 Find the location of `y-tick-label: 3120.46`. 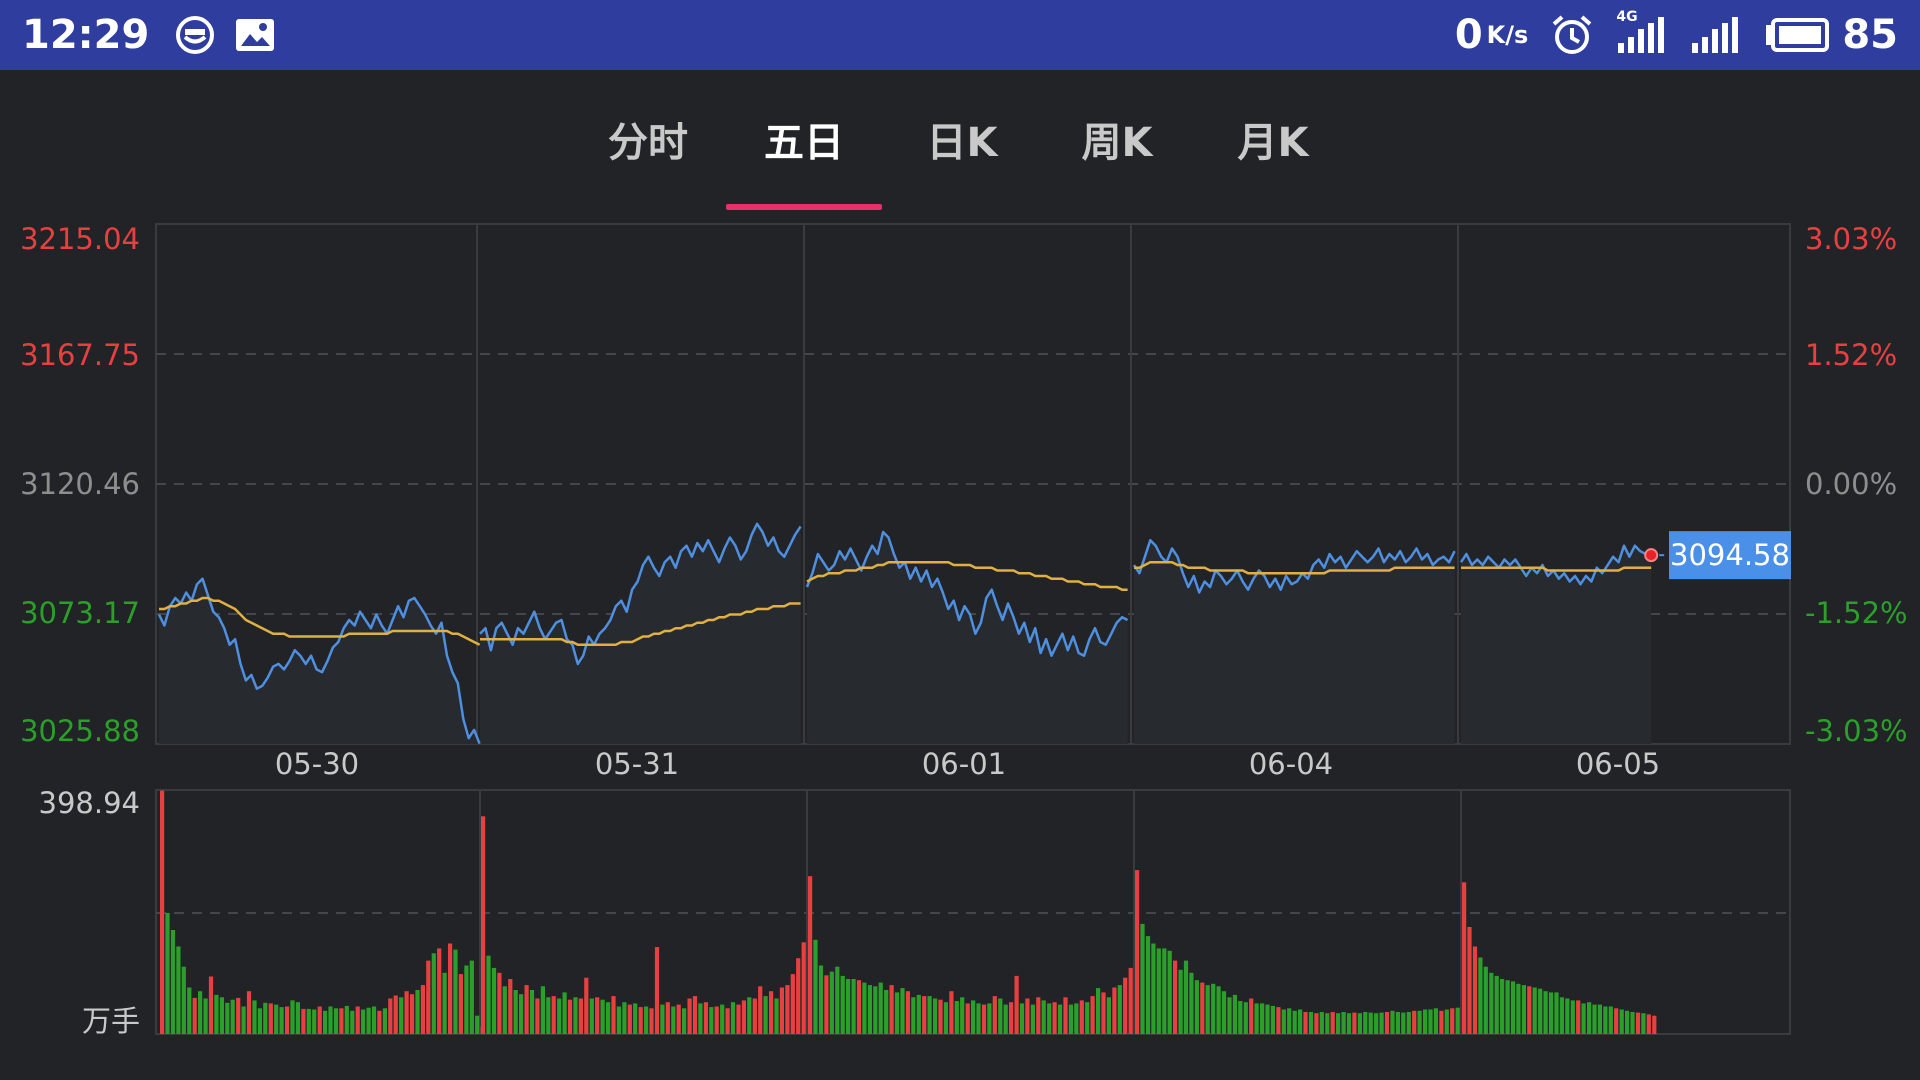

y-tick-label: 3120.46 is located at coordinates (80, 484).